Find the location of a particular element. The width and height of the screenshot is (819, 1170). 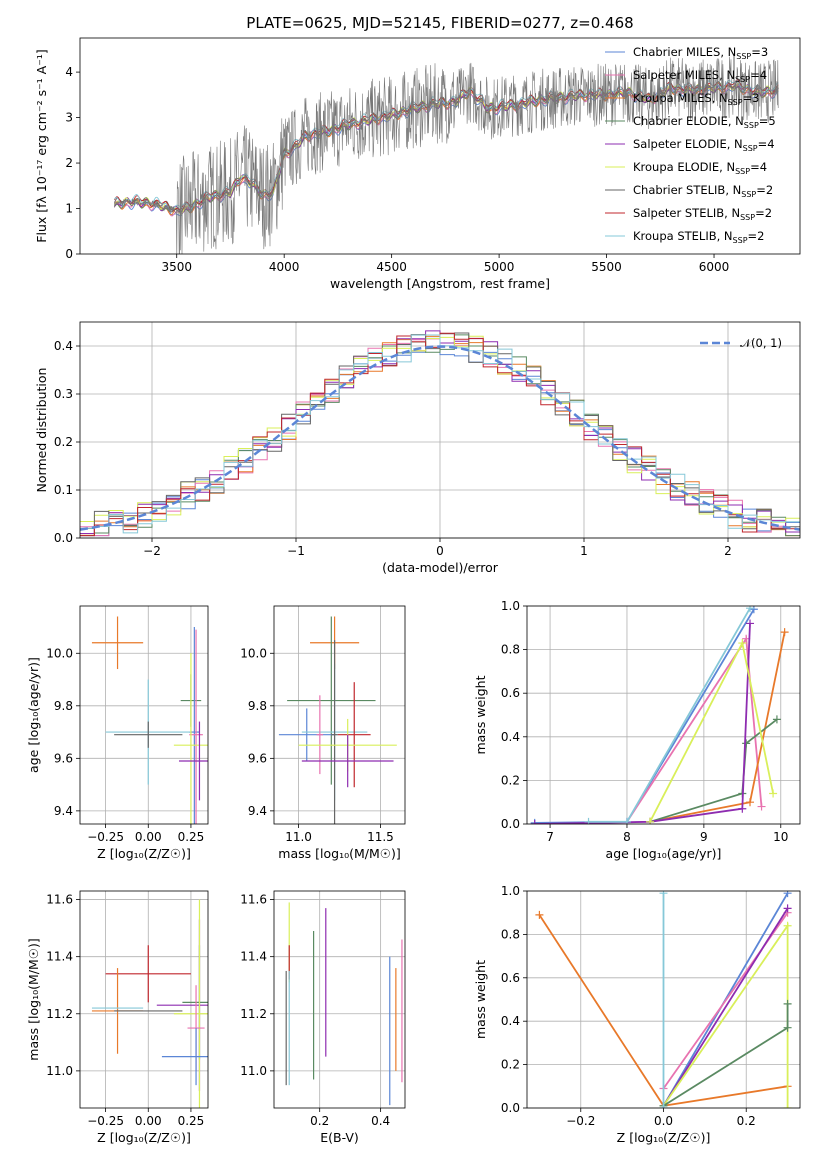

y-axis-label: mass weight is located at coordinates (480, 714).